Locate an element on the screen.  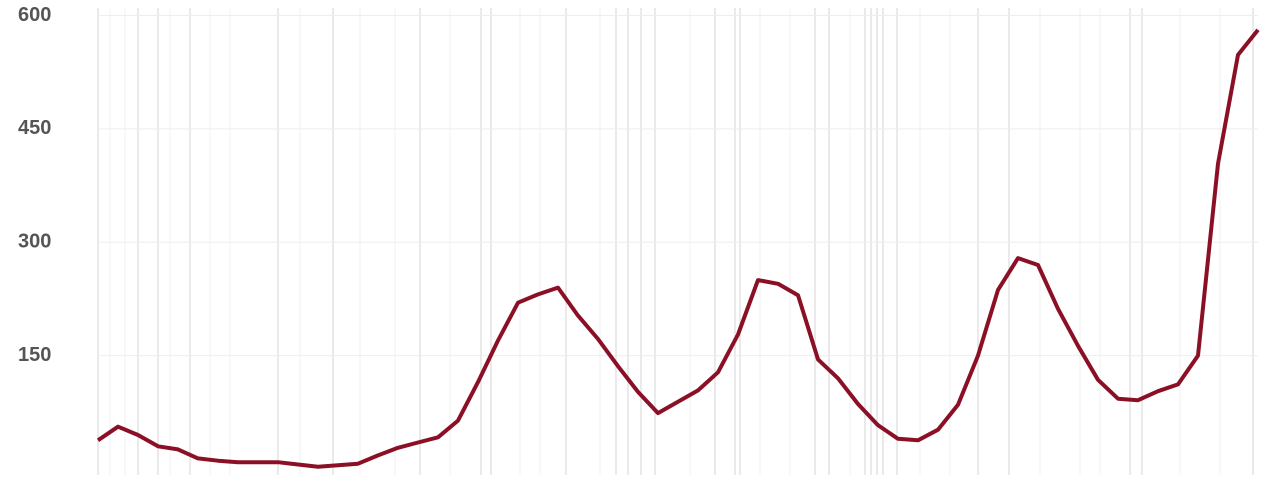
y-tick-label: 300 is located at coordinates (34, 242).